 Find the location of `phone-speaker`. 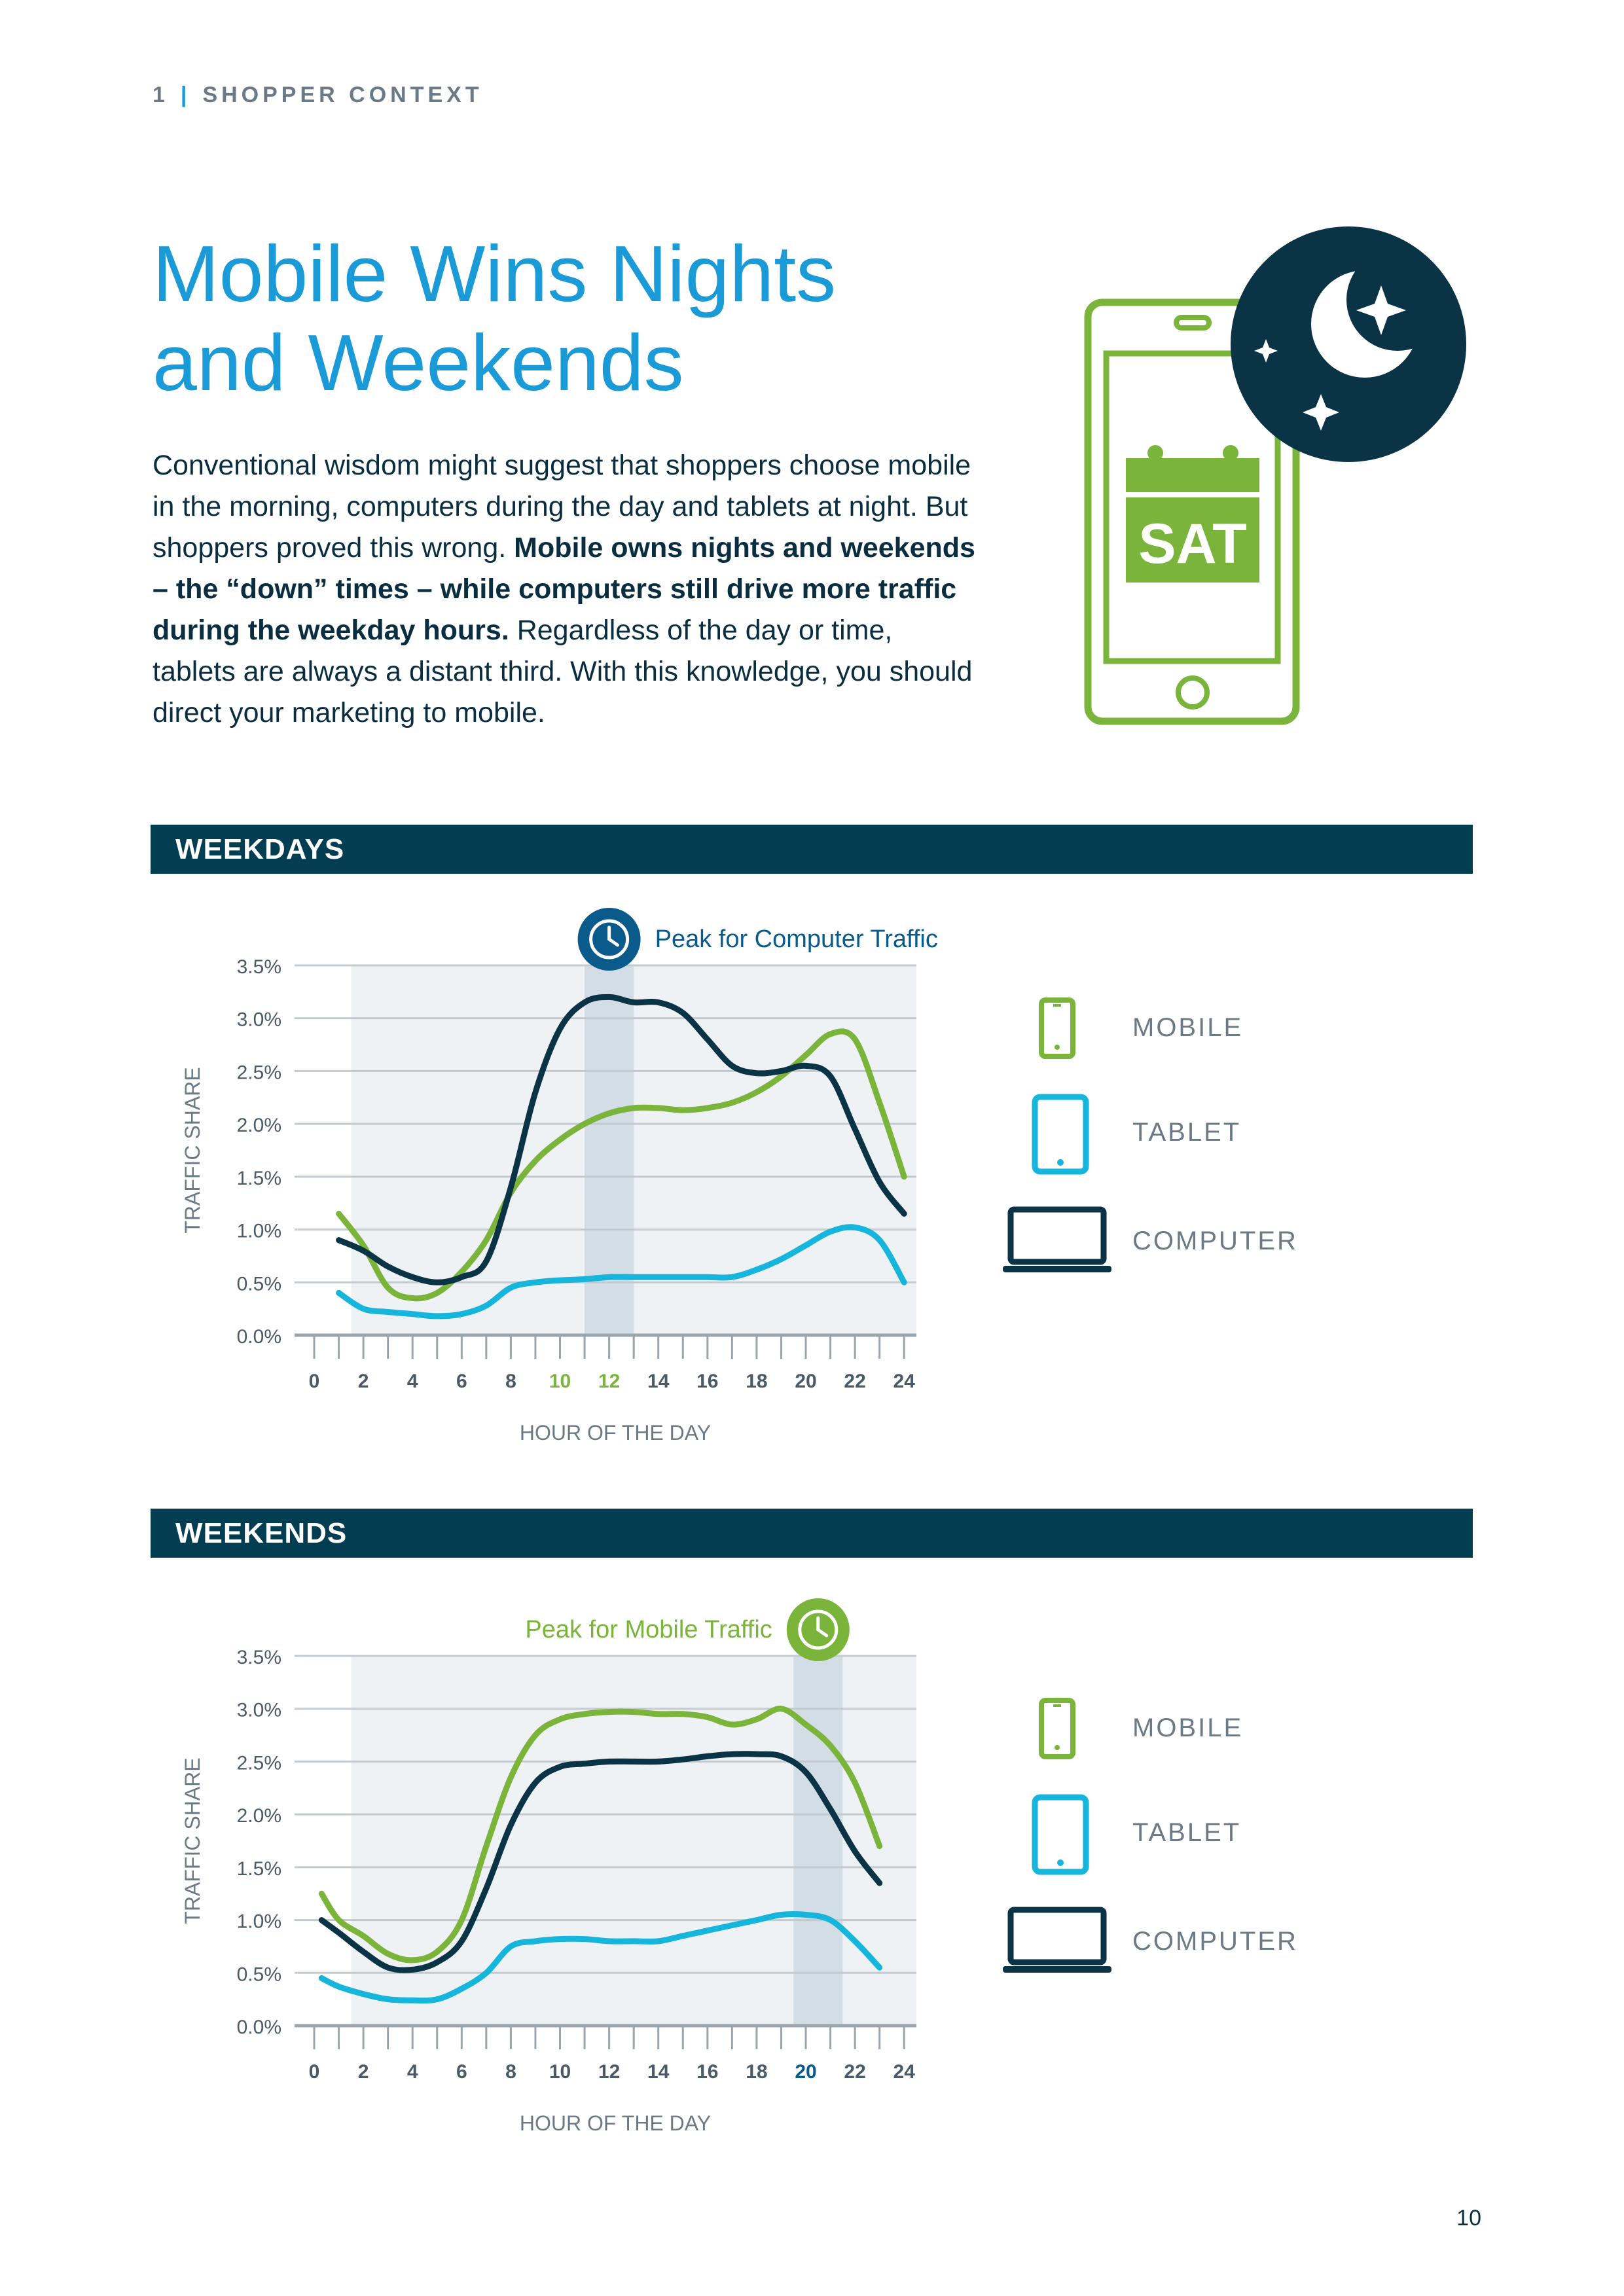

phone-speaker is located at coordinates (1193, 323).